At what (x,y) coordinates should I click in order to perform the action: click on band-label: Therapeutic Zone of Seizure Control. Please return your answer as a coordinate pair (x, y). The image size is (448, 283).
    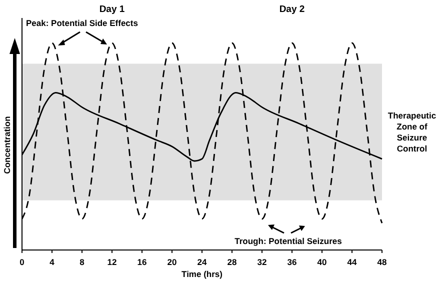
    Looking at the image, I should click on (412, 132).